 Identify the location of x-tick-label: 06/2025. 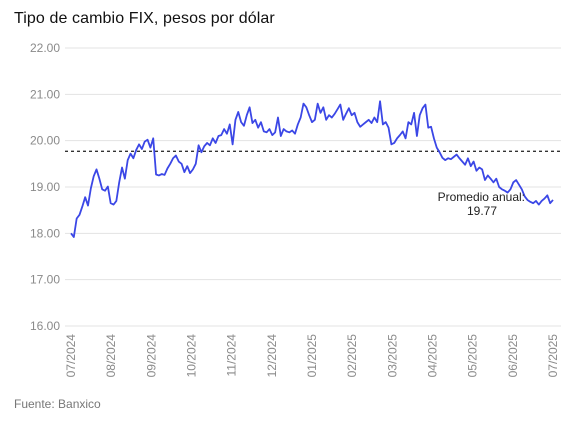
(513, 356).